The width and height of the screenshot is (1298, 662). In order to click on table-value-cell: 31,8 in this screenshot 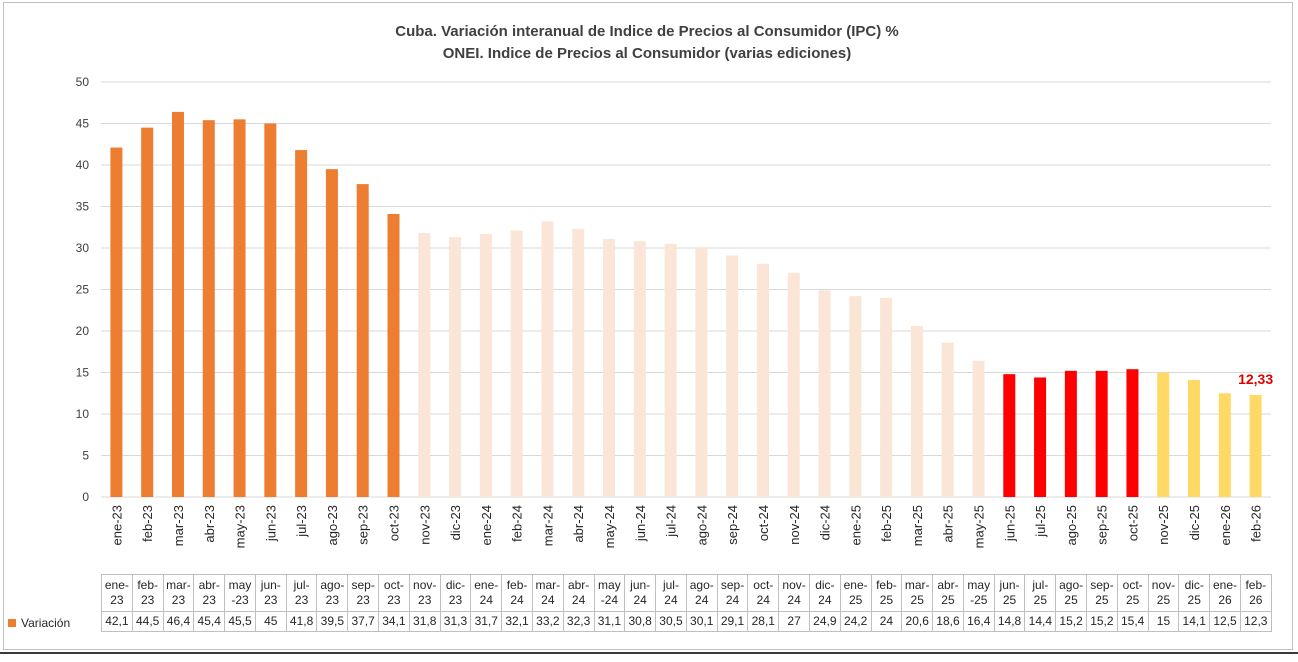, I will do `click(424, 621)`.